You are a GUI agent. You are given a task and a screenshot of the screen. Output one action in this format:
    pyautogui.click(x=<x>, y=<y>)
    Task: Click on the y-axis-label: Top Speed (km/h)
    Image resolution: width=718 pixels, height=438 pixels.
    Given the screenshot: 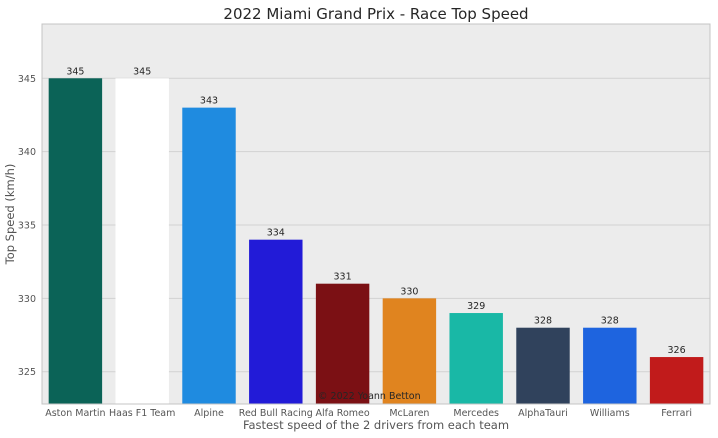 What is the action you would take?
    pyautogui.click(x=10, y=215)
    